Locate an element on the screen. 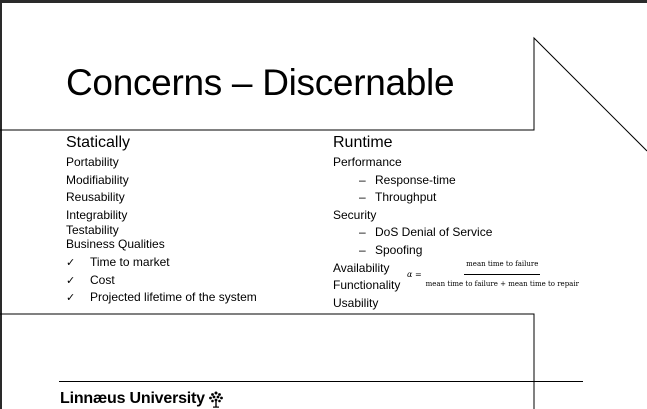 The image size is (647, 409). list-item: – DoS Denial of Service is located at coordinates (412, 233).